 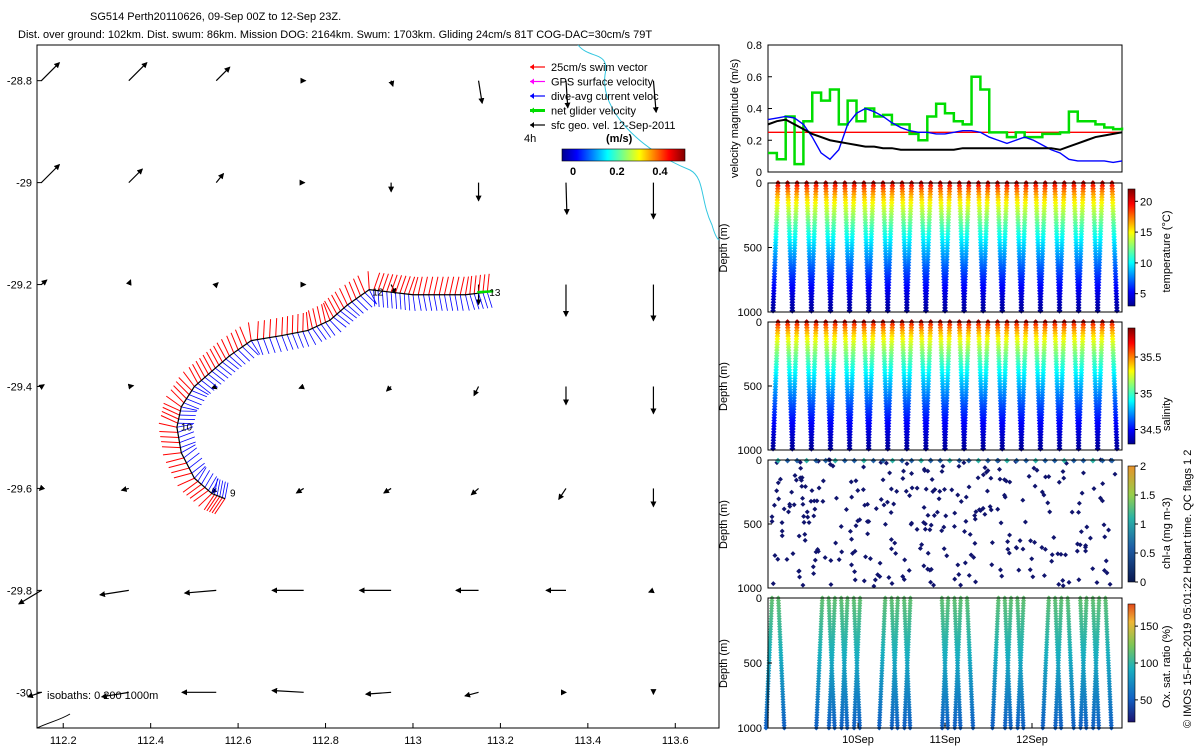 What do you see at coordinates (19, 489) in the screenshot?
I see `map-y-tick-label: -29.6` at bounding box center [19, 489].